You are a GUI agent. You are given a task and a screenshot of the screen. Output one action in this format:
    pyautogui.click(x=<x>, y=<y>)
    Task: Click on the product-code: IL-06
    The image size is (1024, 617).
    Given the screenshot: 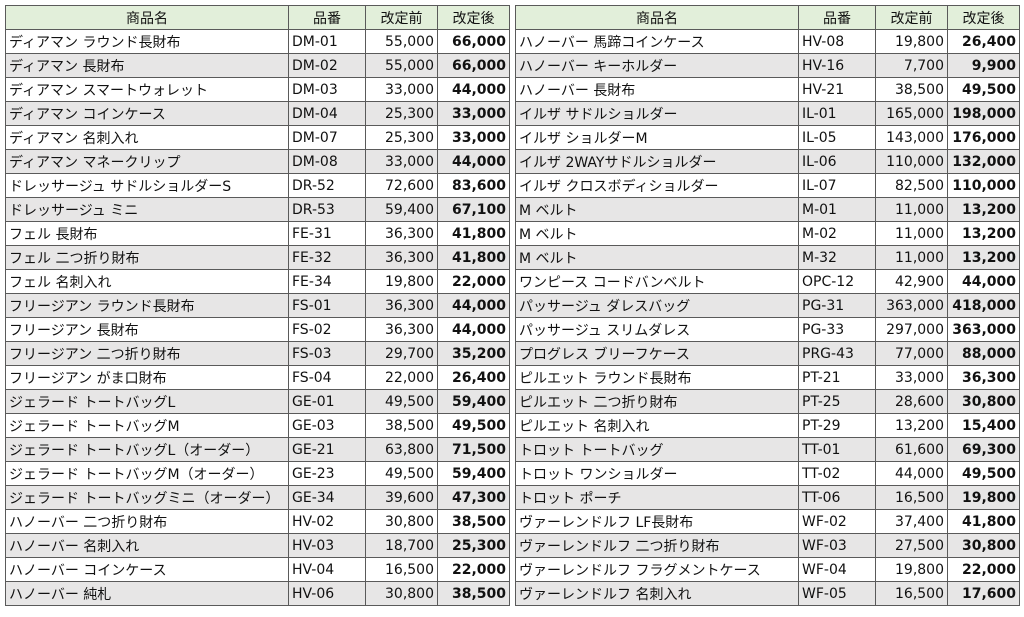 What is the action you would take?
    pyautogui.click(x=837, y=161)
    